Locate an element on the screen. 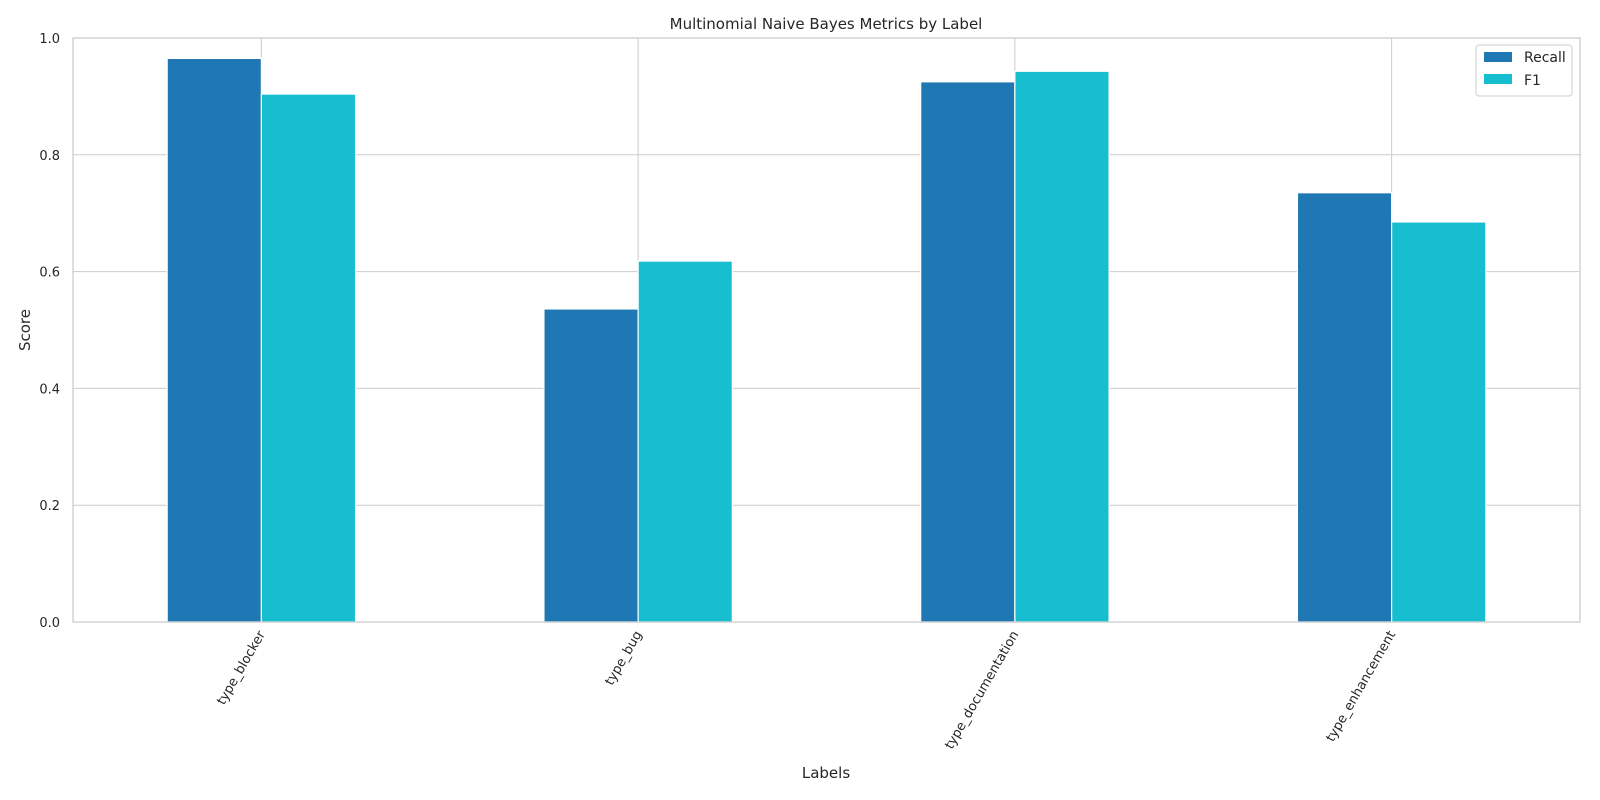 This screenshot has width=1600, height=800. legend-swatch-recall is located at coordinates (1498, 57).